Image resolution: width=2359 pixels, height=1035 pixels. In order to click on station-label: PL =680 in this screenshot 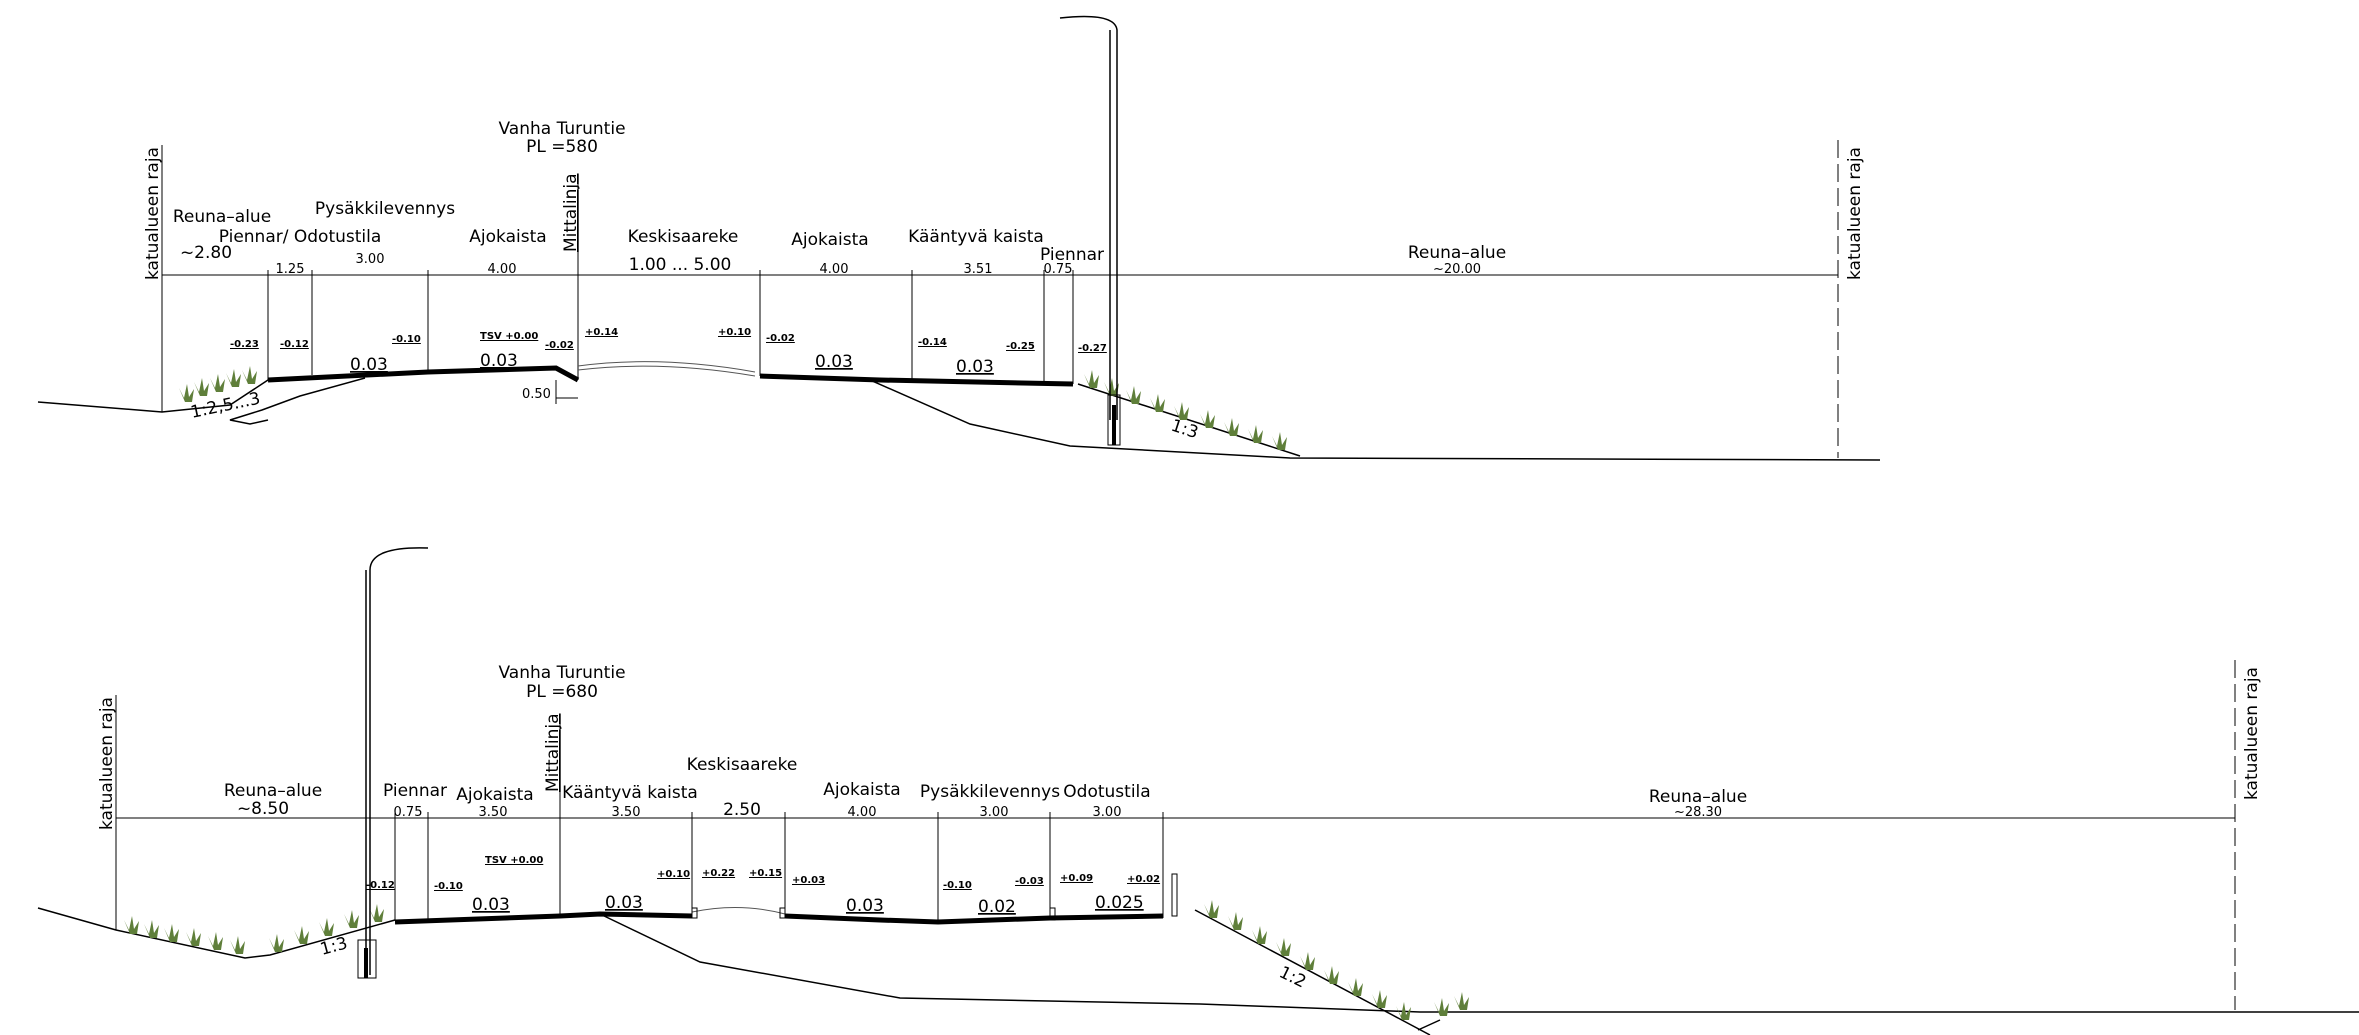, I will do `click(562, 692)`.